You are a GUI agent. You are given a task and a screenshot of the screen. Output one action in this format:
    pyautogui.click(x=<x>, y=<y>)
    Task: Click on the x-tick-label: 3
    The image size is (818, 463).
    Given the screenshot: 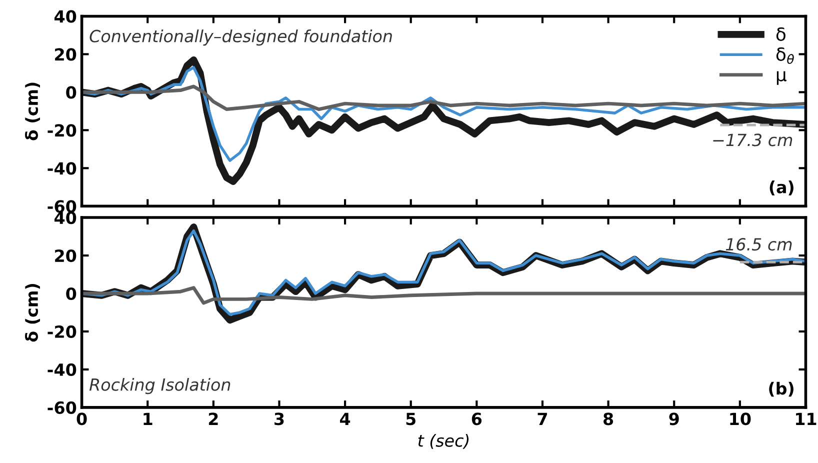 What is the action you would take?
    pyautogui.click(x=279, y=419)
    